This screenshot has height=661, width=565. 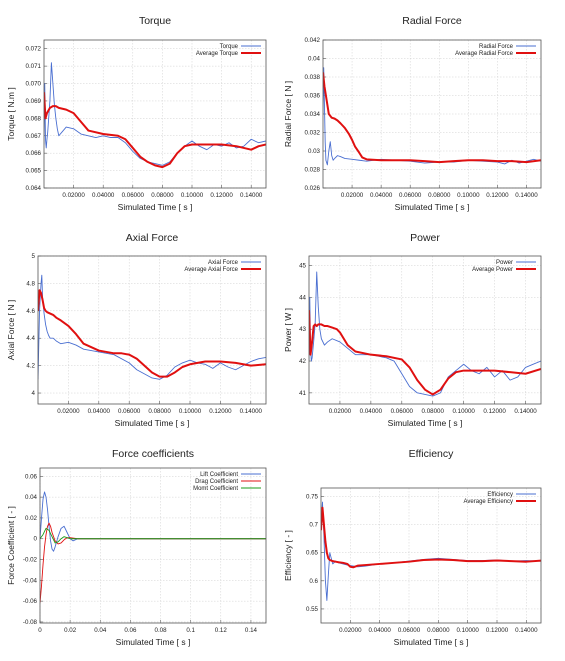 I want to click on series-line-power, so click(x=425, y=334).